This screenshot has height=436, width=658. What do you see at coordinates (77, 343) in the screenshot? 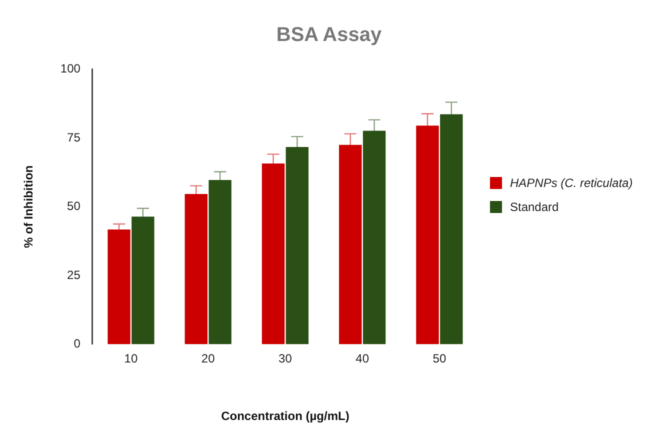
I see `y-tick-label: 0` at bounding box center [77, 343].